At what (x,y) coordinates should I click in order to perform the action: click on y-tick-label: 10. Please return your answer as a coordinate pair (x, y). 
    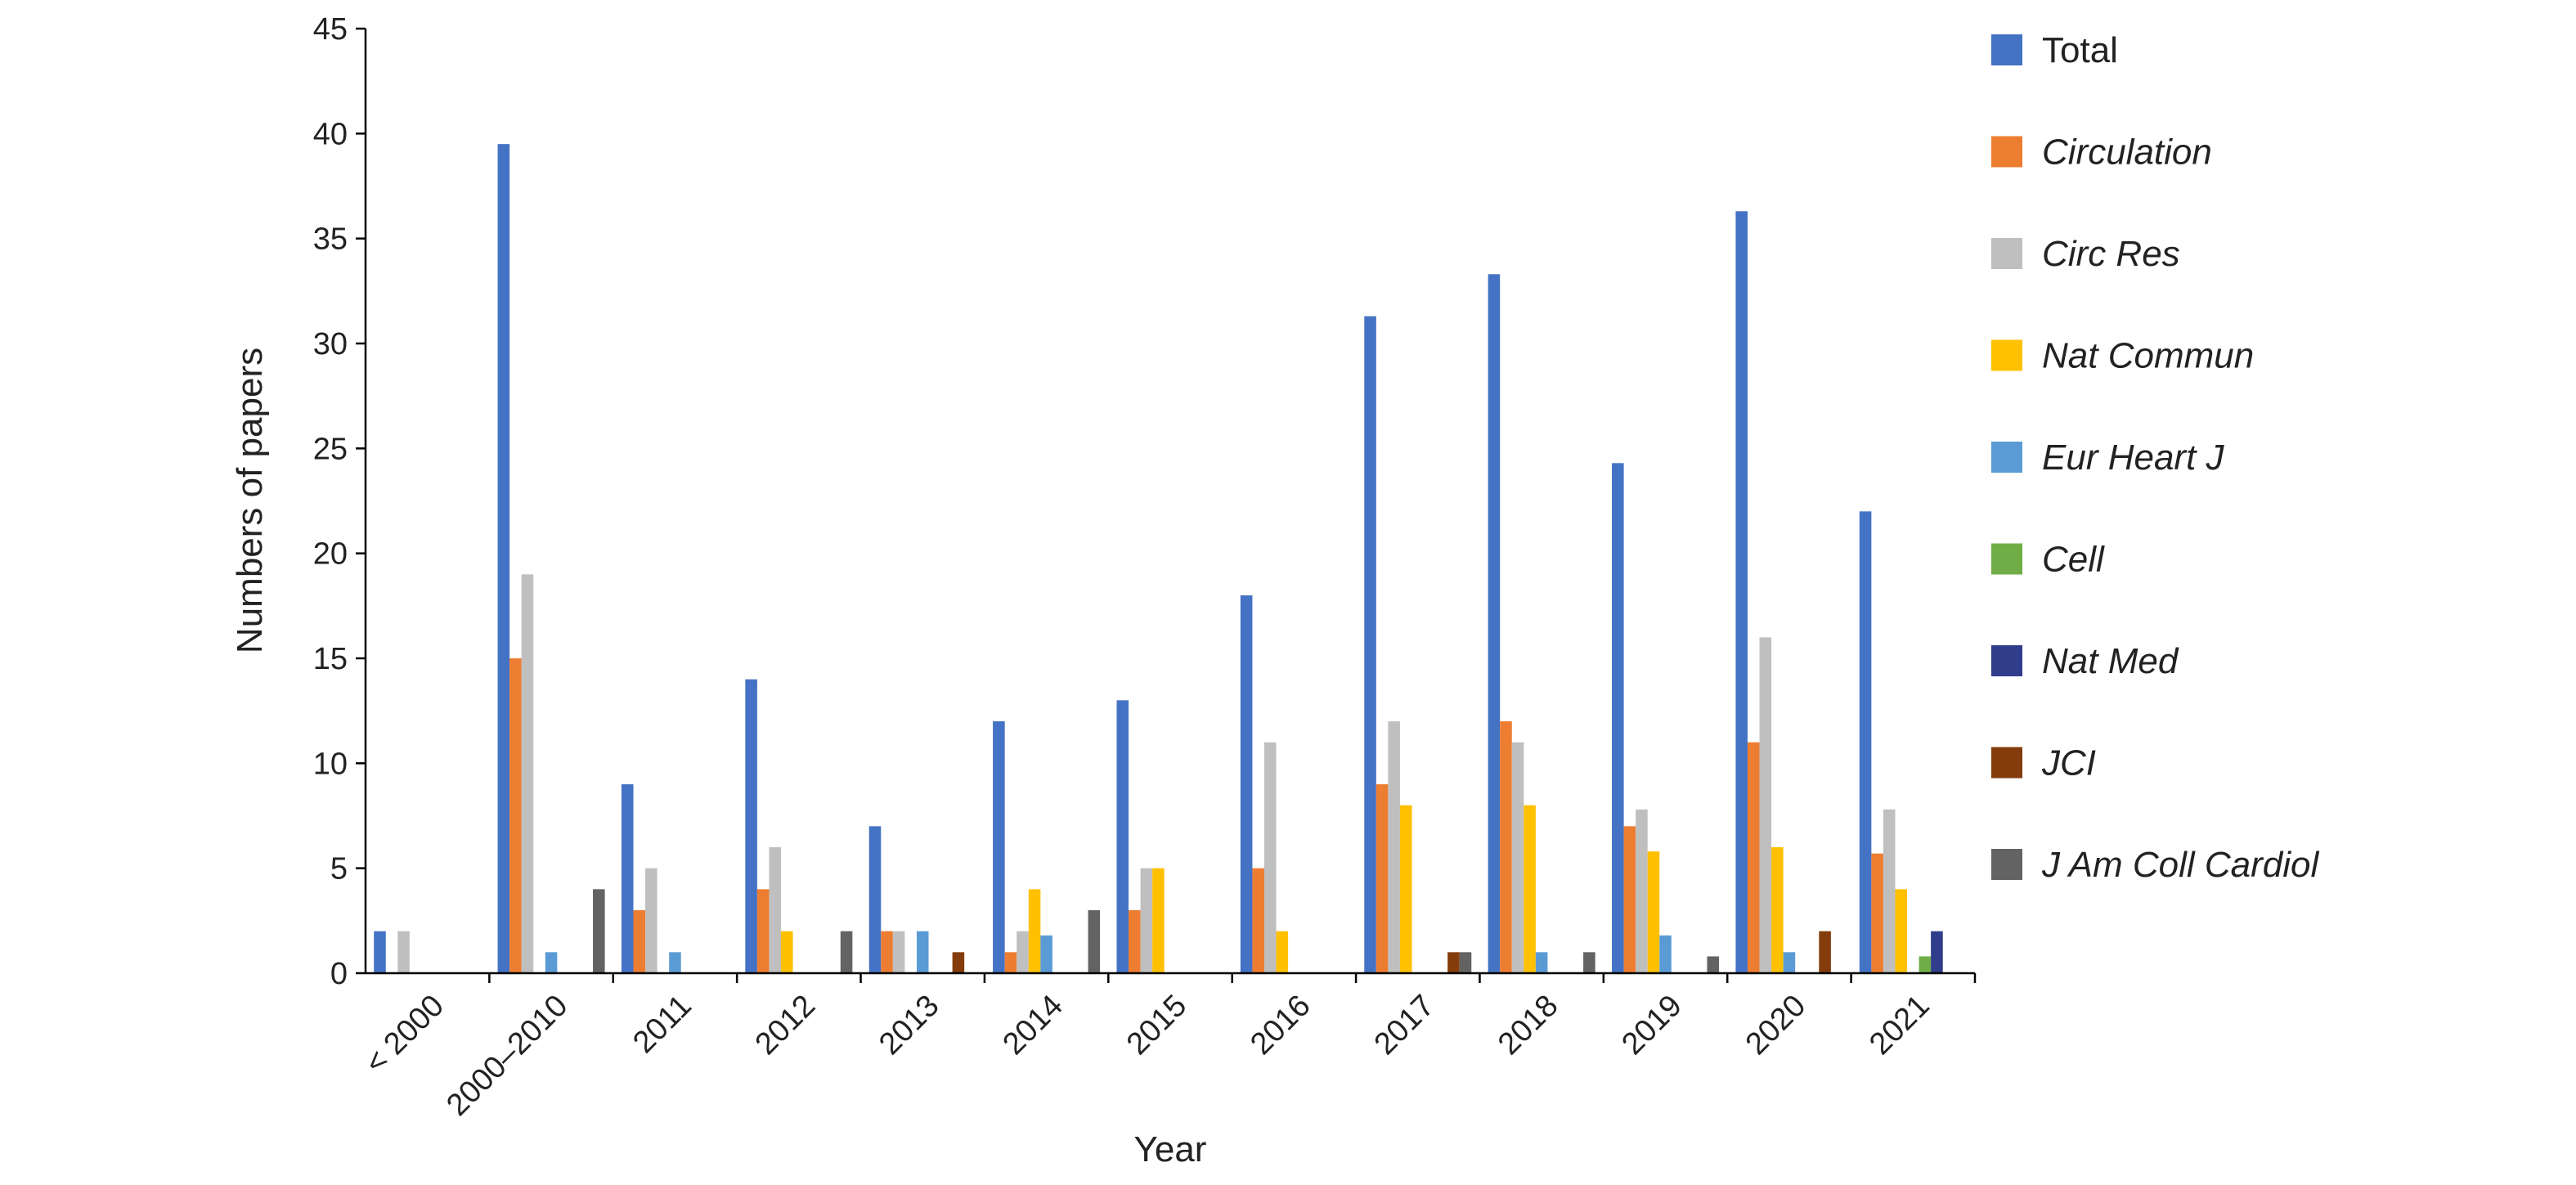
    Looking at the image, I should click on (330, 764).